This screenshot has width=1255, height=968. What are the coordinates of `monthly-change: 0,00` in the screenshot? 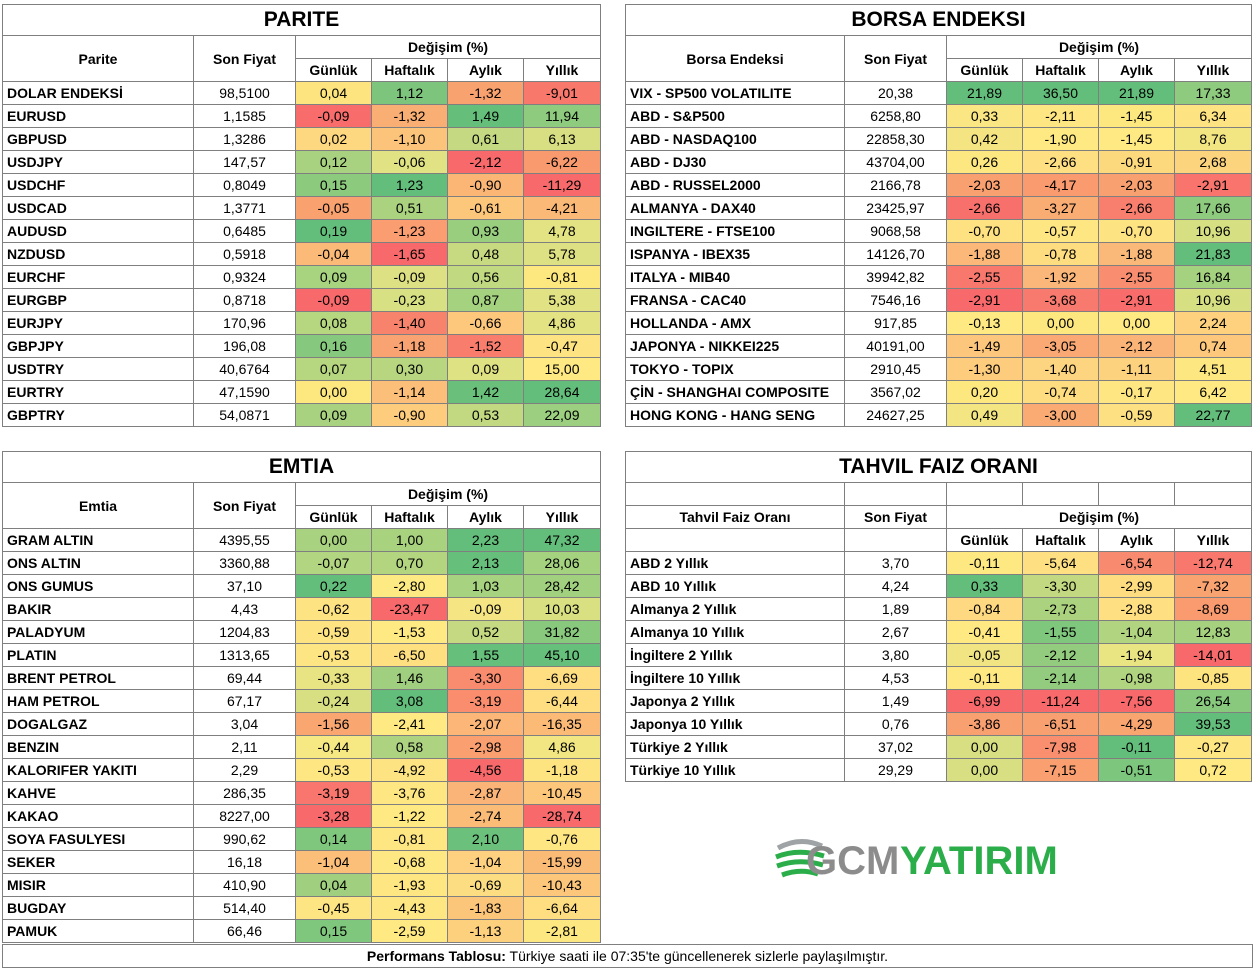 It's located at (1136, 323).